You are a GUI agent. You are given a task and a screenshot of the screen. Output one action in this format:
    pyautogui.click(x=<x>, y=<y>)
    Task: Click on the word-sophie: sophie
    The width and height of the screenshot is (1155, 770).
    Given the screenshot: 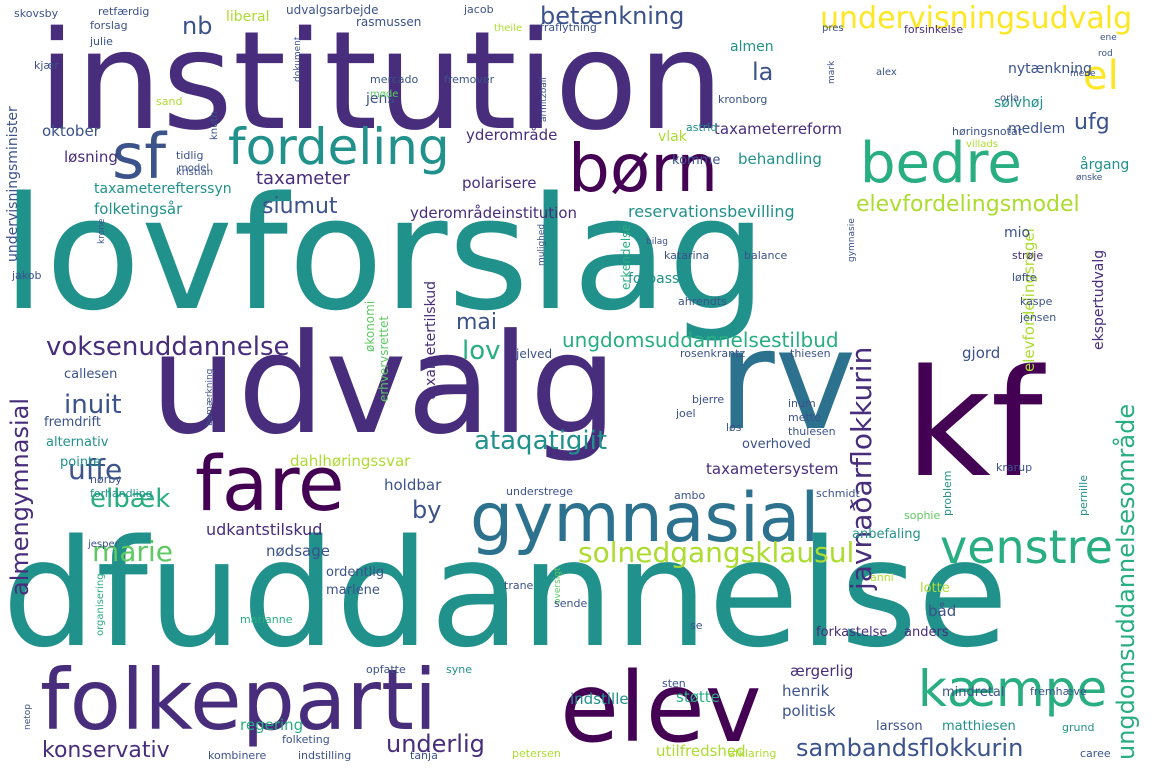 What is the action you would take?
    pyautogui.click(x=922, y=515)
    